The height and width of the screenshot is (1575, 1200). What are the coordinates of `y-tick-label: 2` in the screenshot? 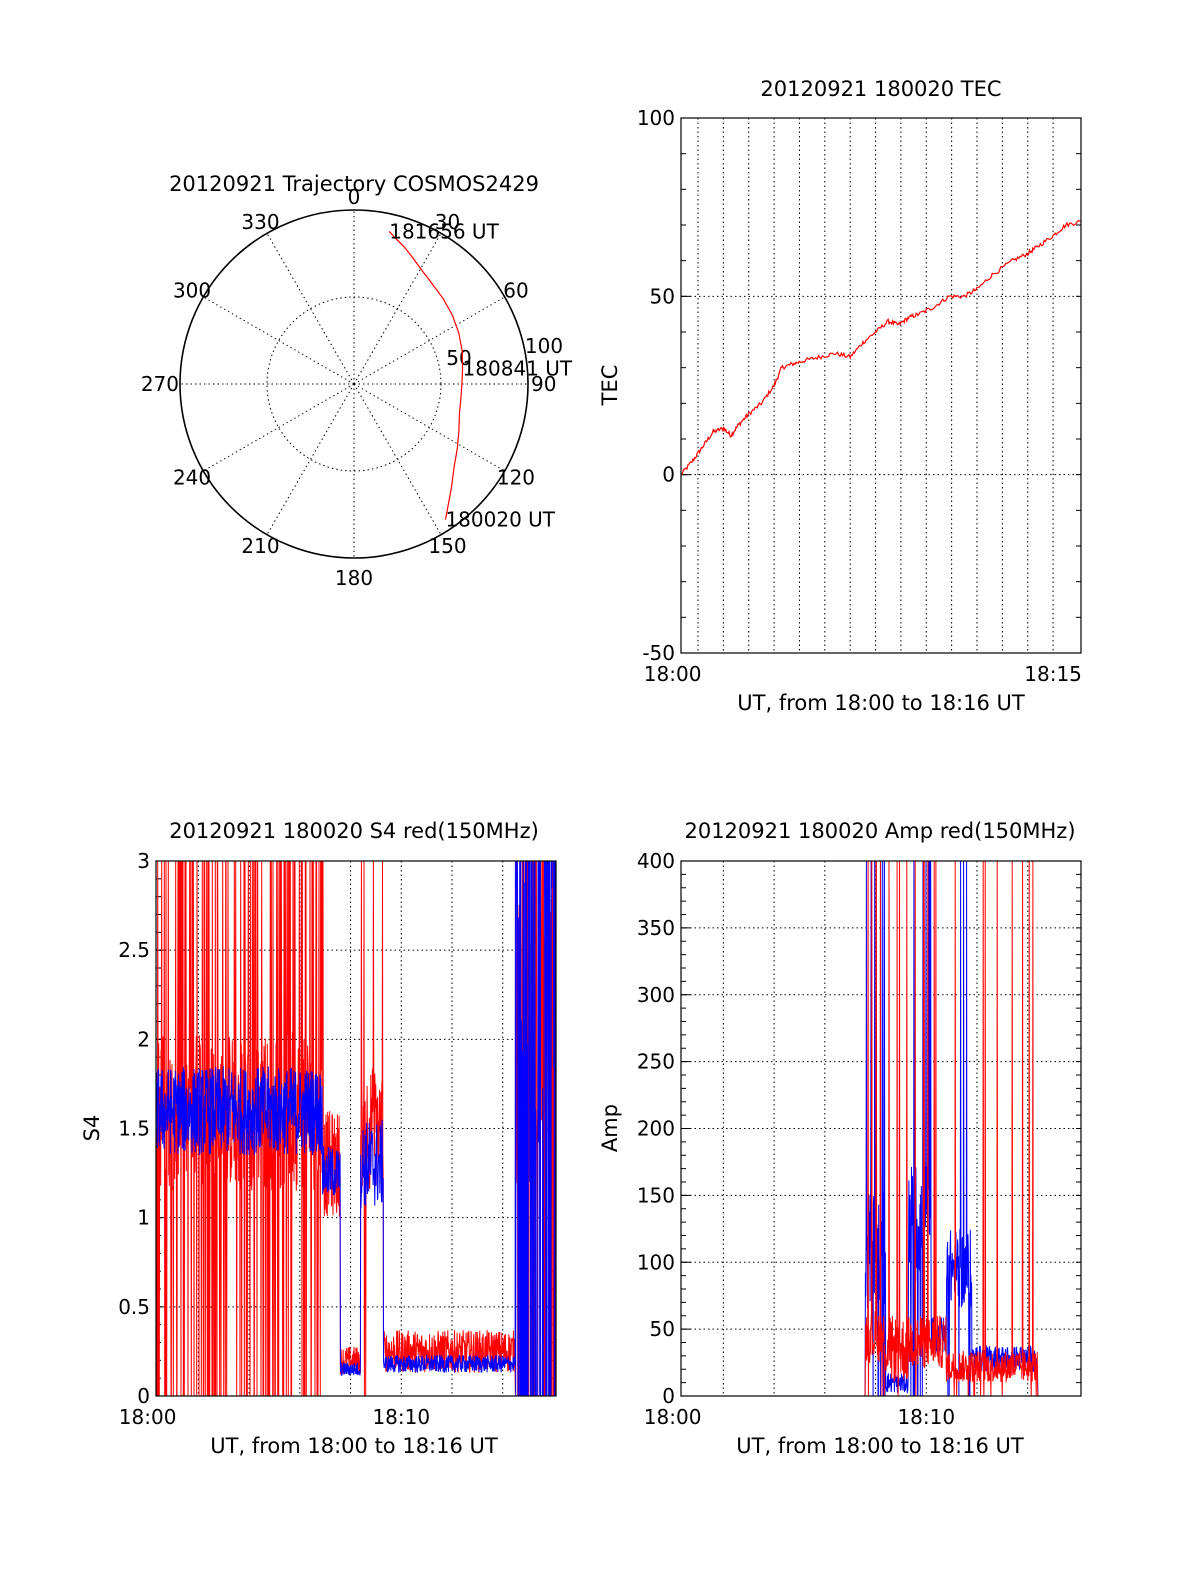 It's located at (143, 1039).